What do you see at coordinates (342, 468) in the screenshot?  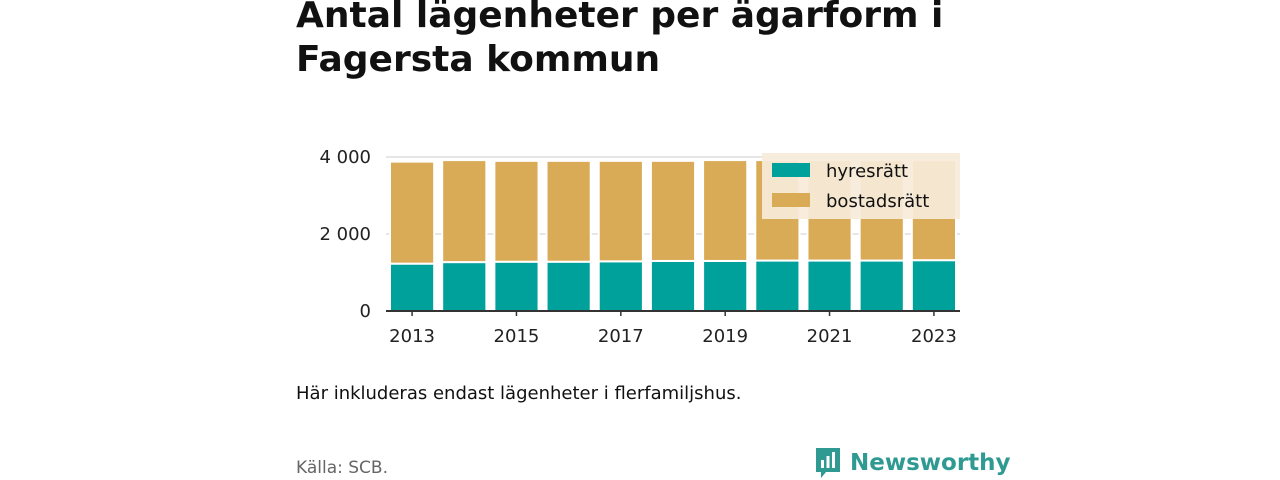 I see `source-text: Källa: SCB.` at bounding box center [342, 468].